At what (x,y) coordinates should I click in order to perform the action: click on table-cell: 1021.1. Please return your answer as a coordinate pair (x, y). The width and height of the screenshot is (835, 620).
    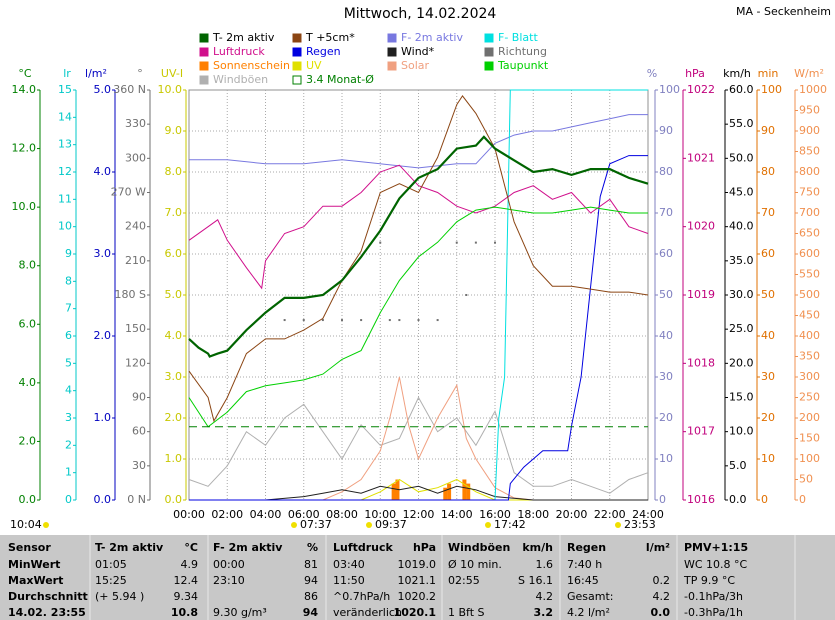
    Looking at the image, I should click on (417, 580).